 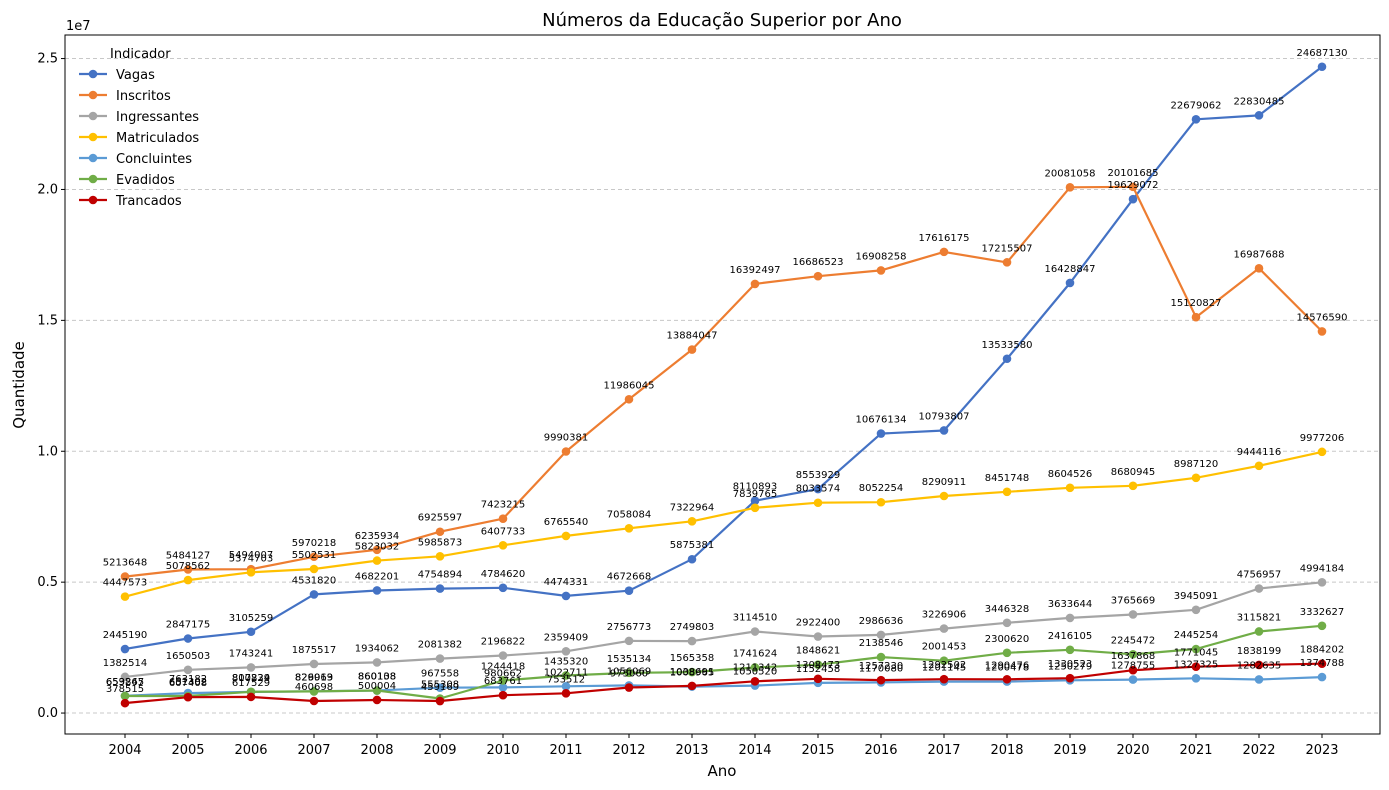 What do you see at coordinates (125, 663) in the screenshot?
I see `data-label-ingressantes: 1382514` at bounding box center [125, 663].